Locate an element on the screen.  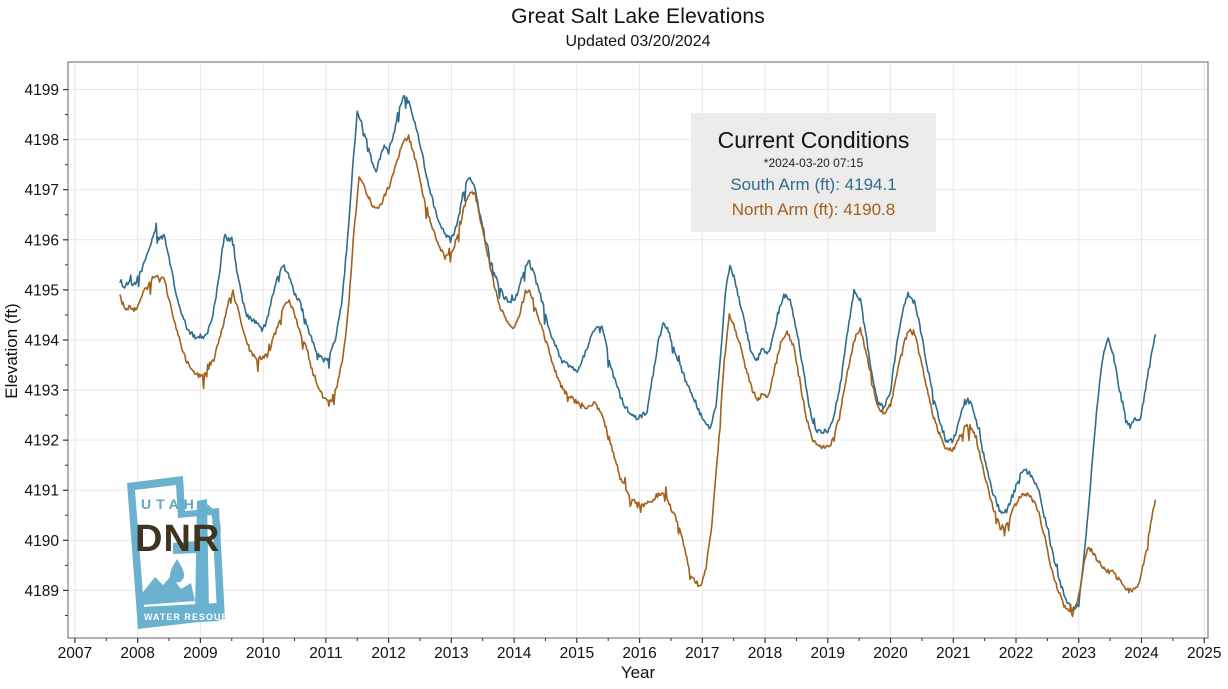
page-title: Great Salt Lake Elevations is located at coordinates (638, 16).